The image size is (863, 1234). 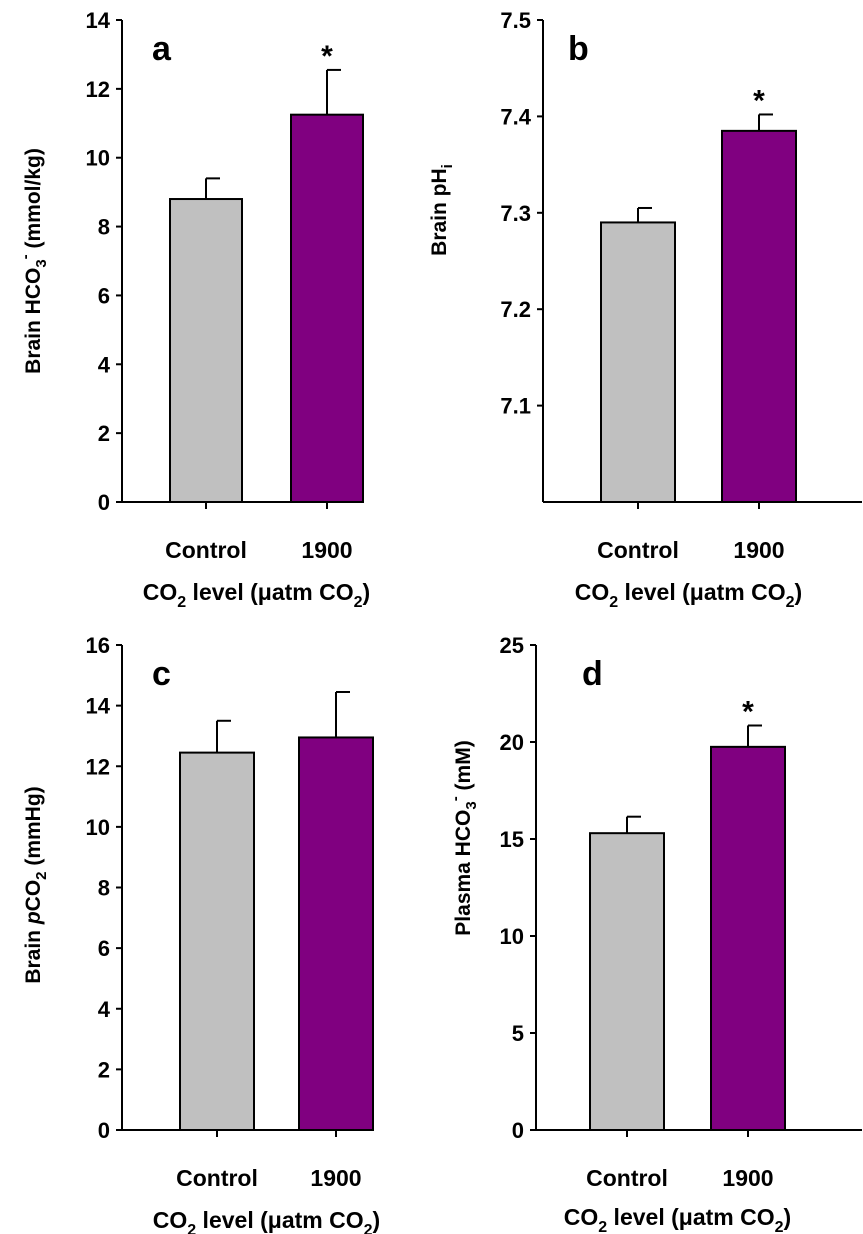 I want to click on y-tick-label: 5, so click(x=518, y=1033).